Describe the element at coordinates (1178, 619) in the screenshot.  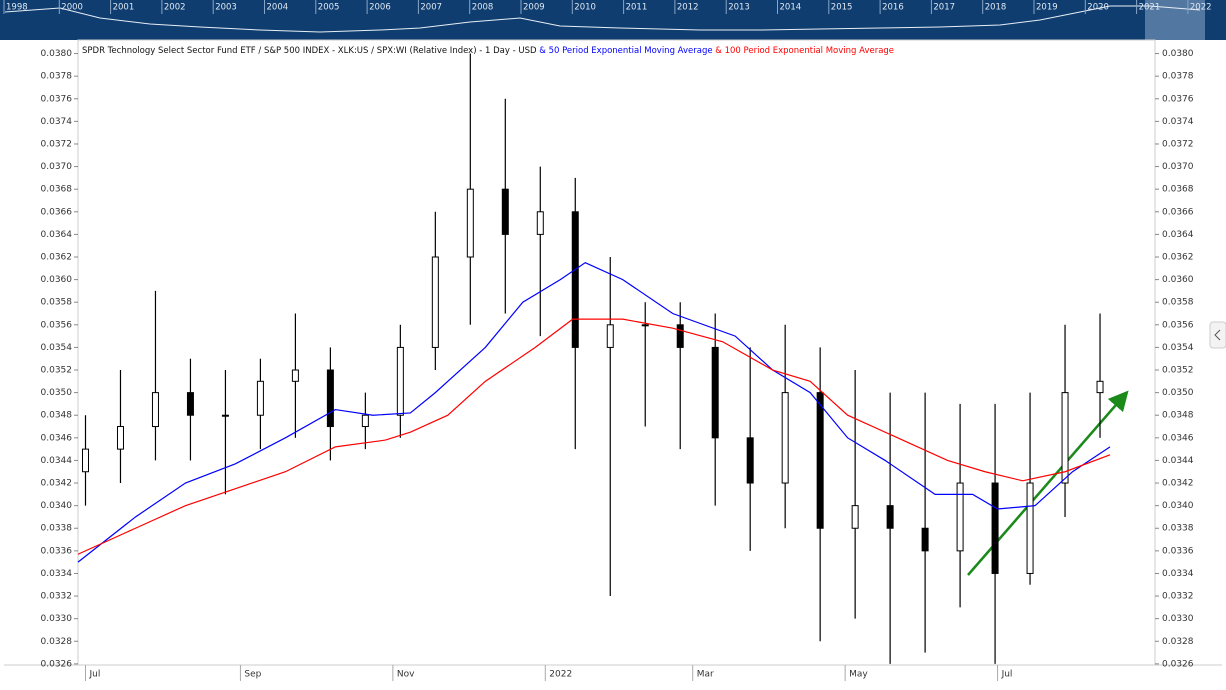
I see `y2-tick-label: 0.0330` at that location.